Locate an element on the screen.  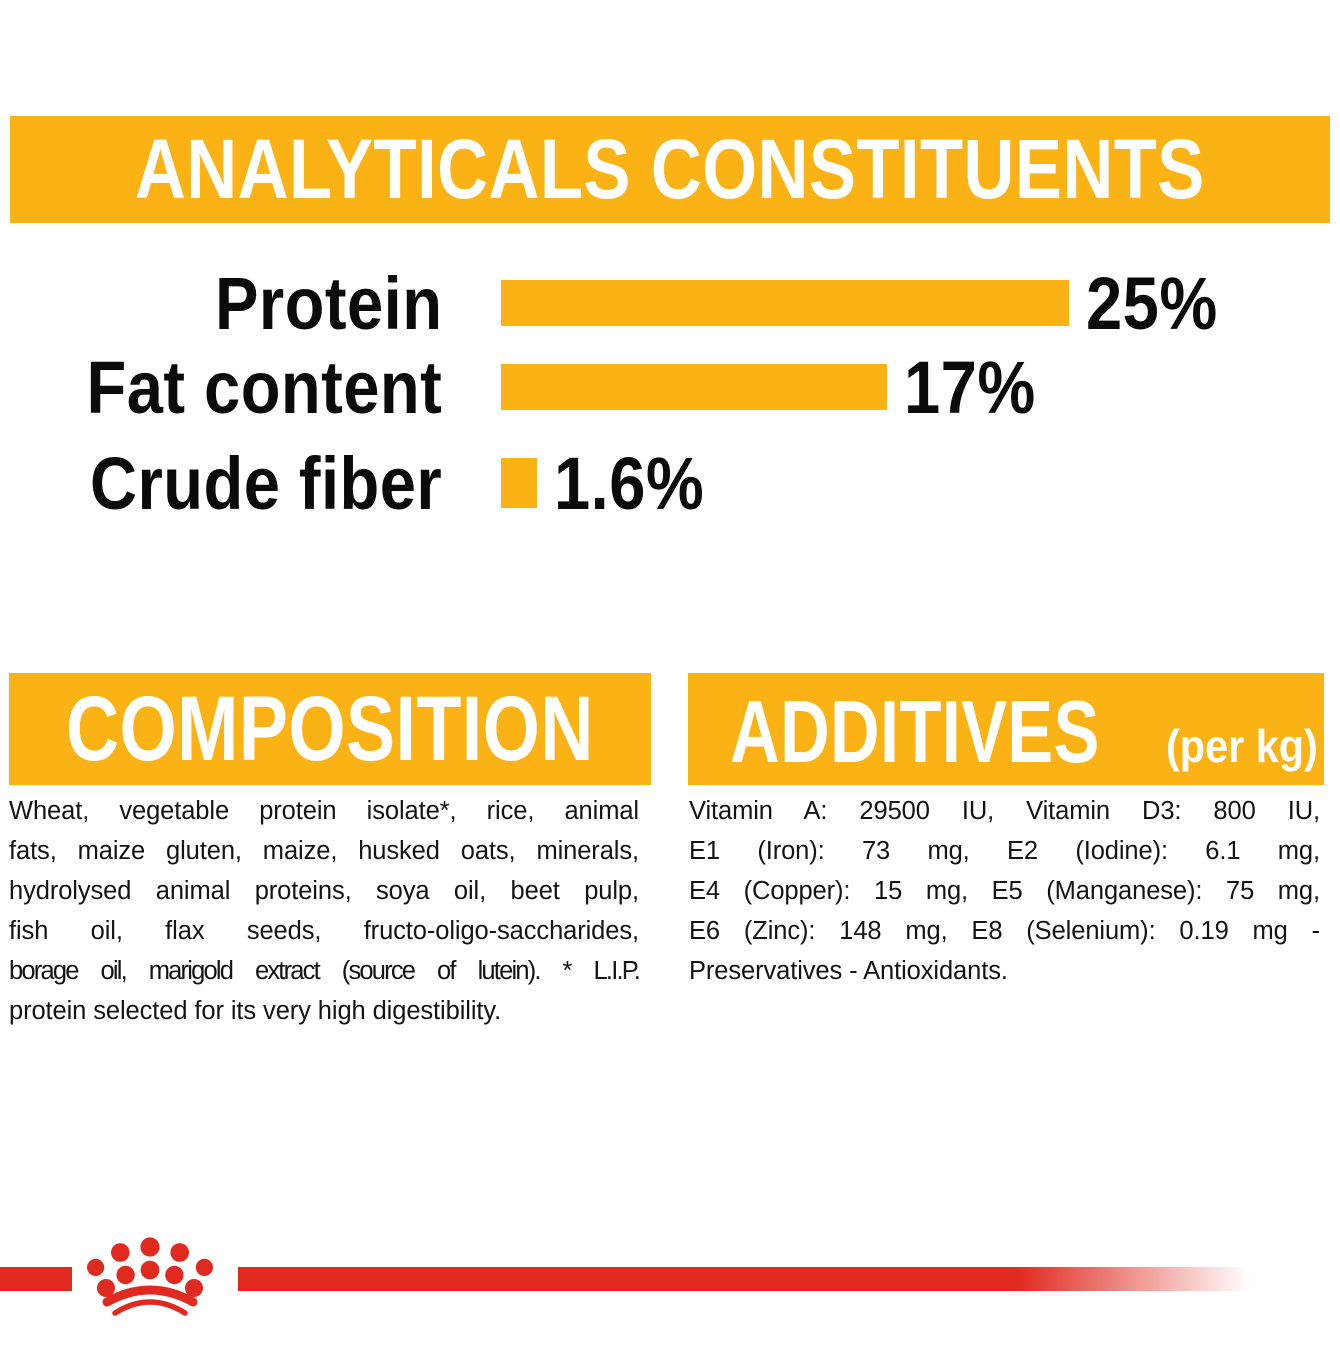
chart-row-crude-fiber: Crude fiber 1.6% is located at coordinates (670, 483).